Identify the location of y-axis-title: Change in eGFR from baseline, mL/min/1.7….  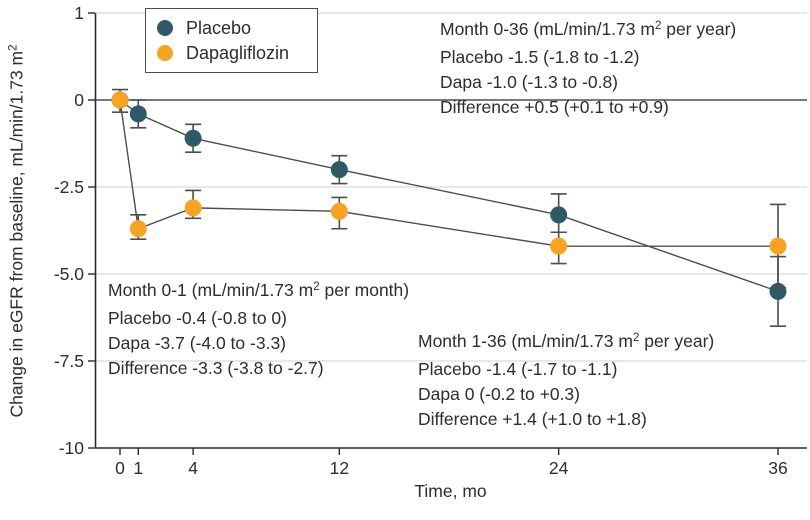
(16, 231).